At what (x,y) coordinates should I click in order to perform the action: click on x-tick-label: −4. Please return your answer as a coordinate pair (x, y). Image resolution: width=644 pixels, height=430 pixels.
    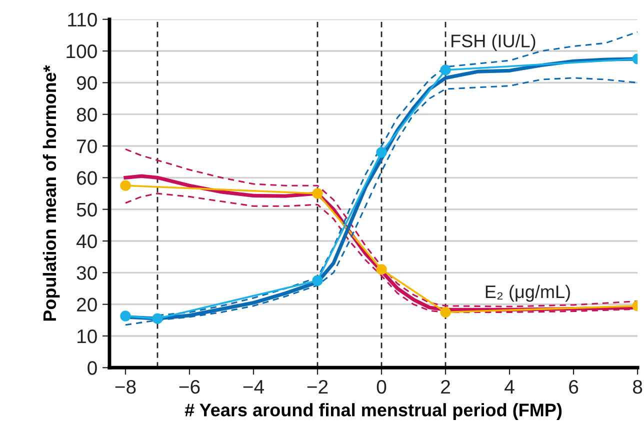
    Looking at the image, I should click on (253, 387).